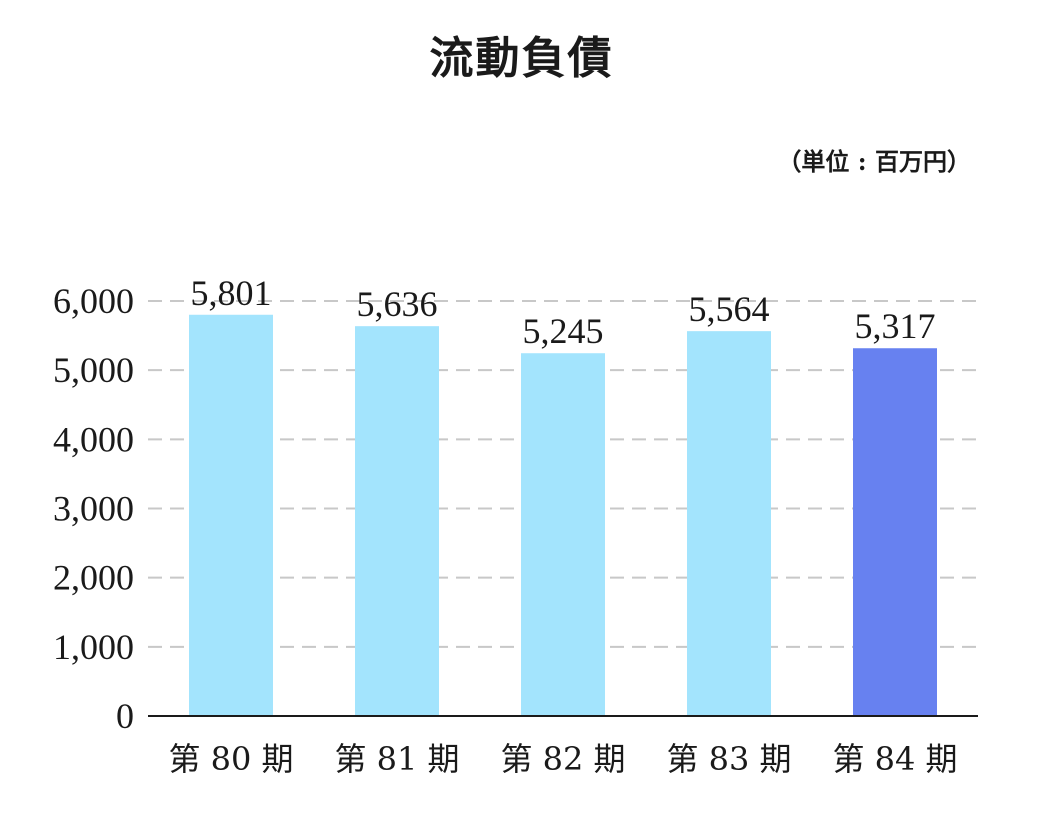 Image resolution: width=1043 pixels, height=834 pixels. What do you see at coordinates (563, 331) in the screenshot?
I see `value-label: 5,245` at bounding box center [563, 331].